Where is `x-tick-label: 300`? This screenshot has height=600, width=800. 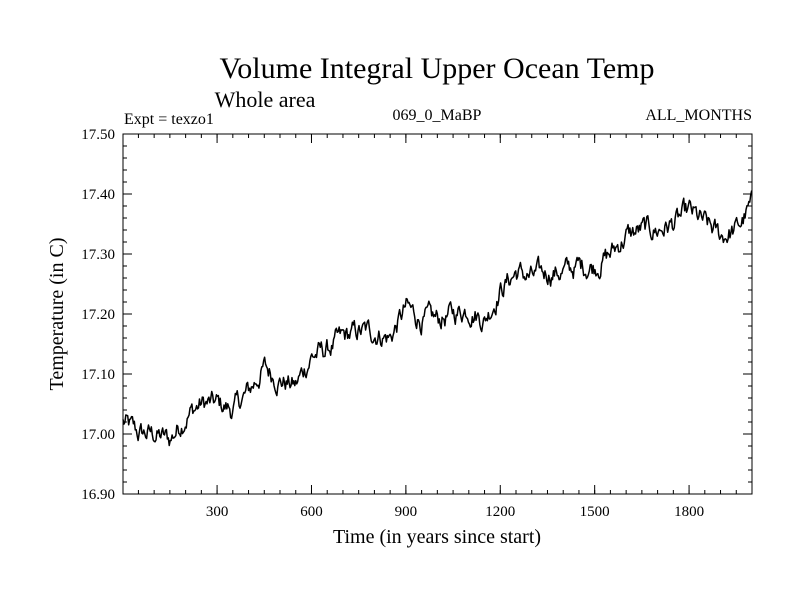 x-tick-label: 300 is located at coordinates (217, 512).